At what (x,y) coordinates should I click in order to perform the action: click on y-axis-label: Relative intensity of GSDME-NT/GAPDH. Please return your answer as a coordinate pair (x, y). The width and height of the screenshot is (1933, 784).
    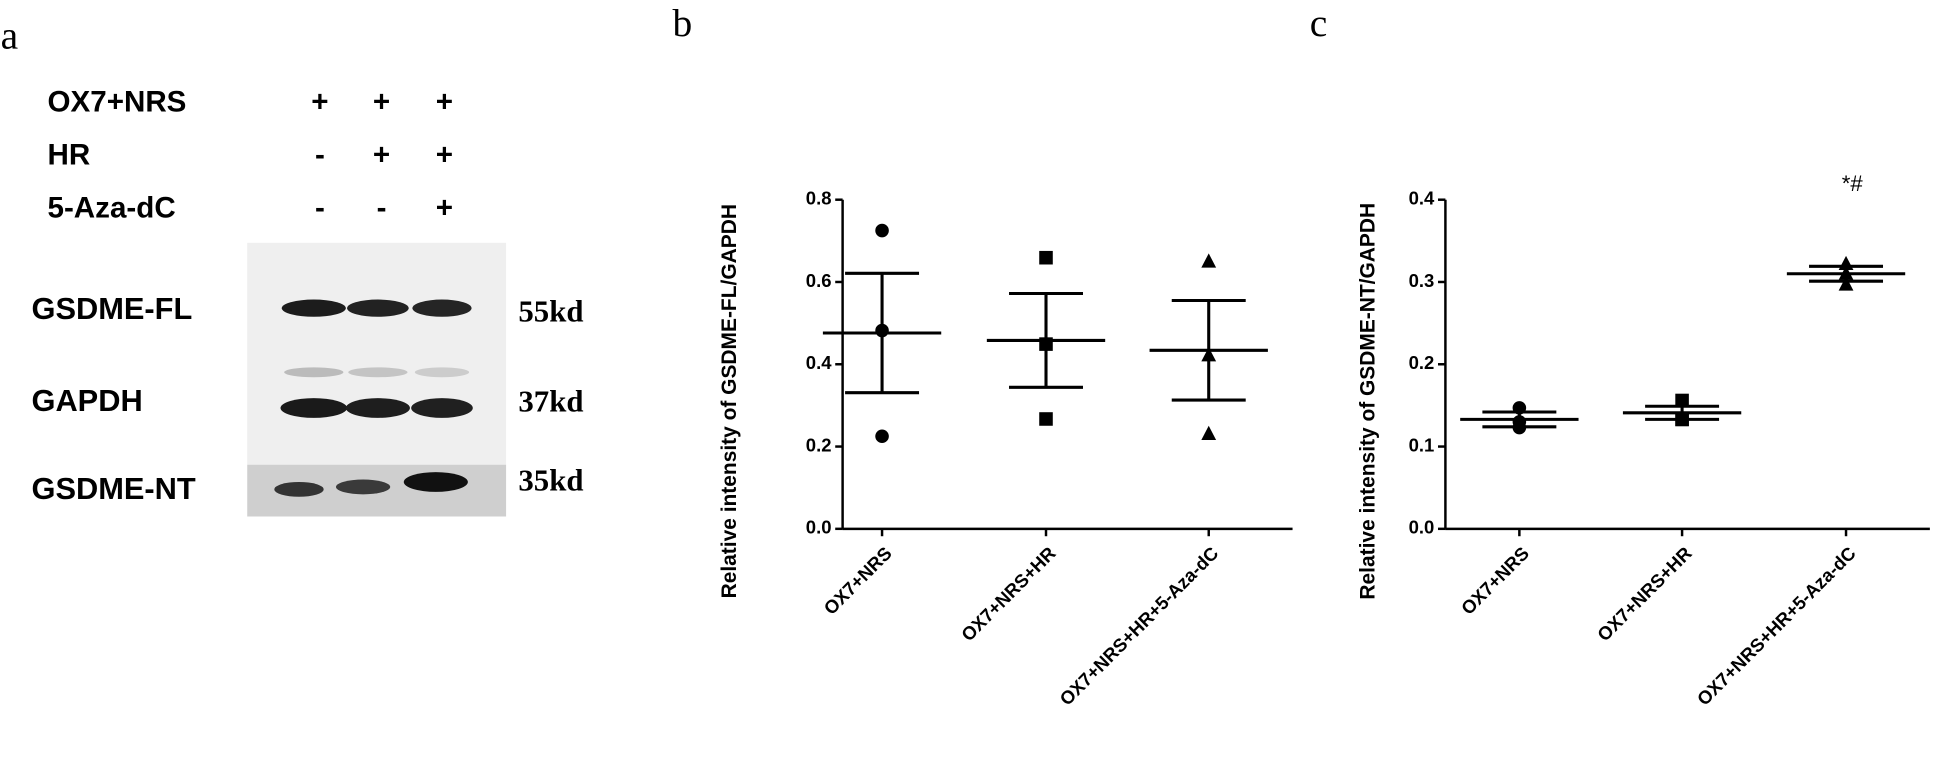
    Looking at the image, I should click on (1368, 401).